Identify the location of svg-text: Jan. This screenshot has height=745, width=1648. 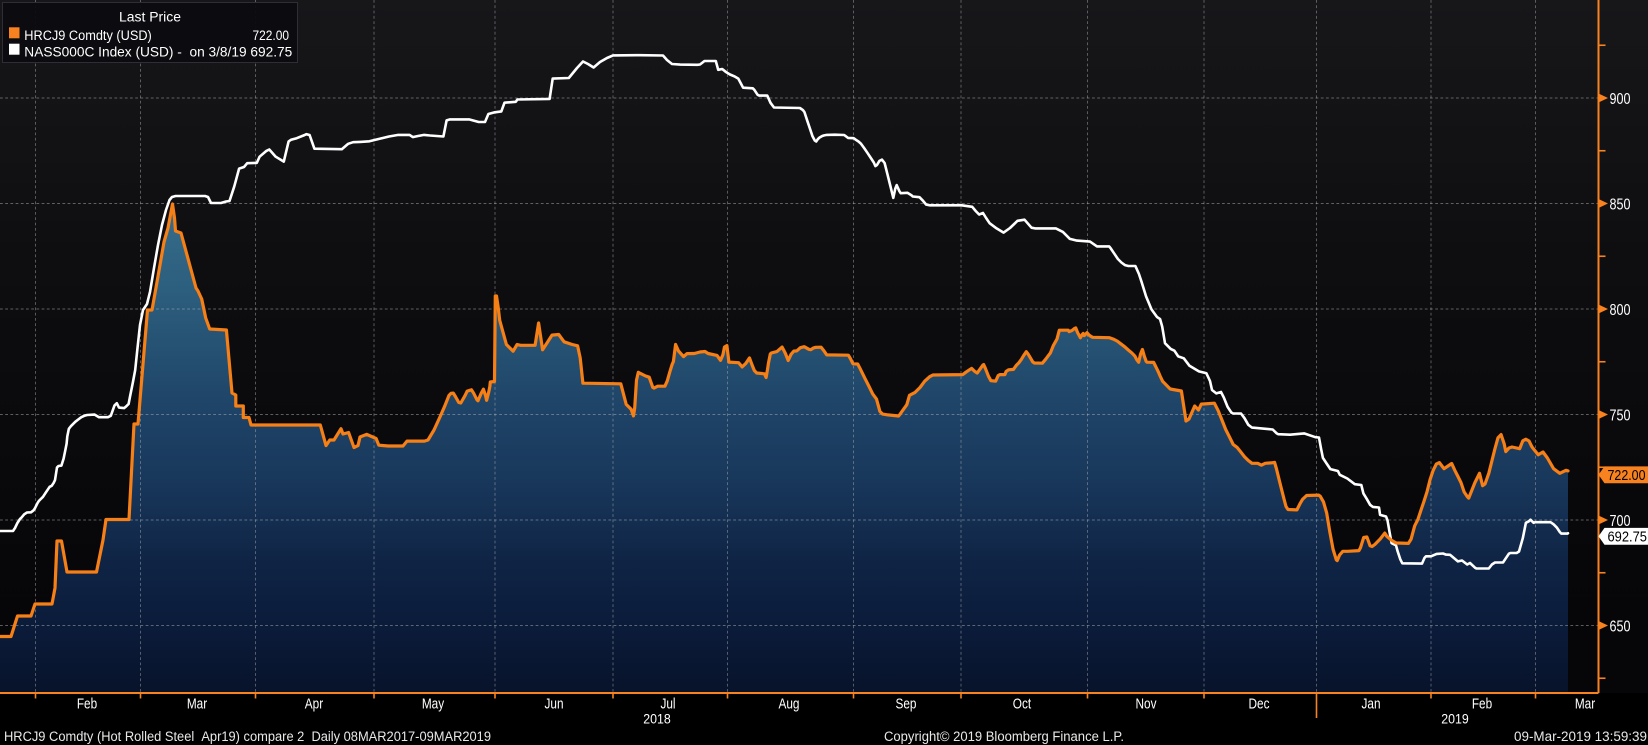
(1371, 705).